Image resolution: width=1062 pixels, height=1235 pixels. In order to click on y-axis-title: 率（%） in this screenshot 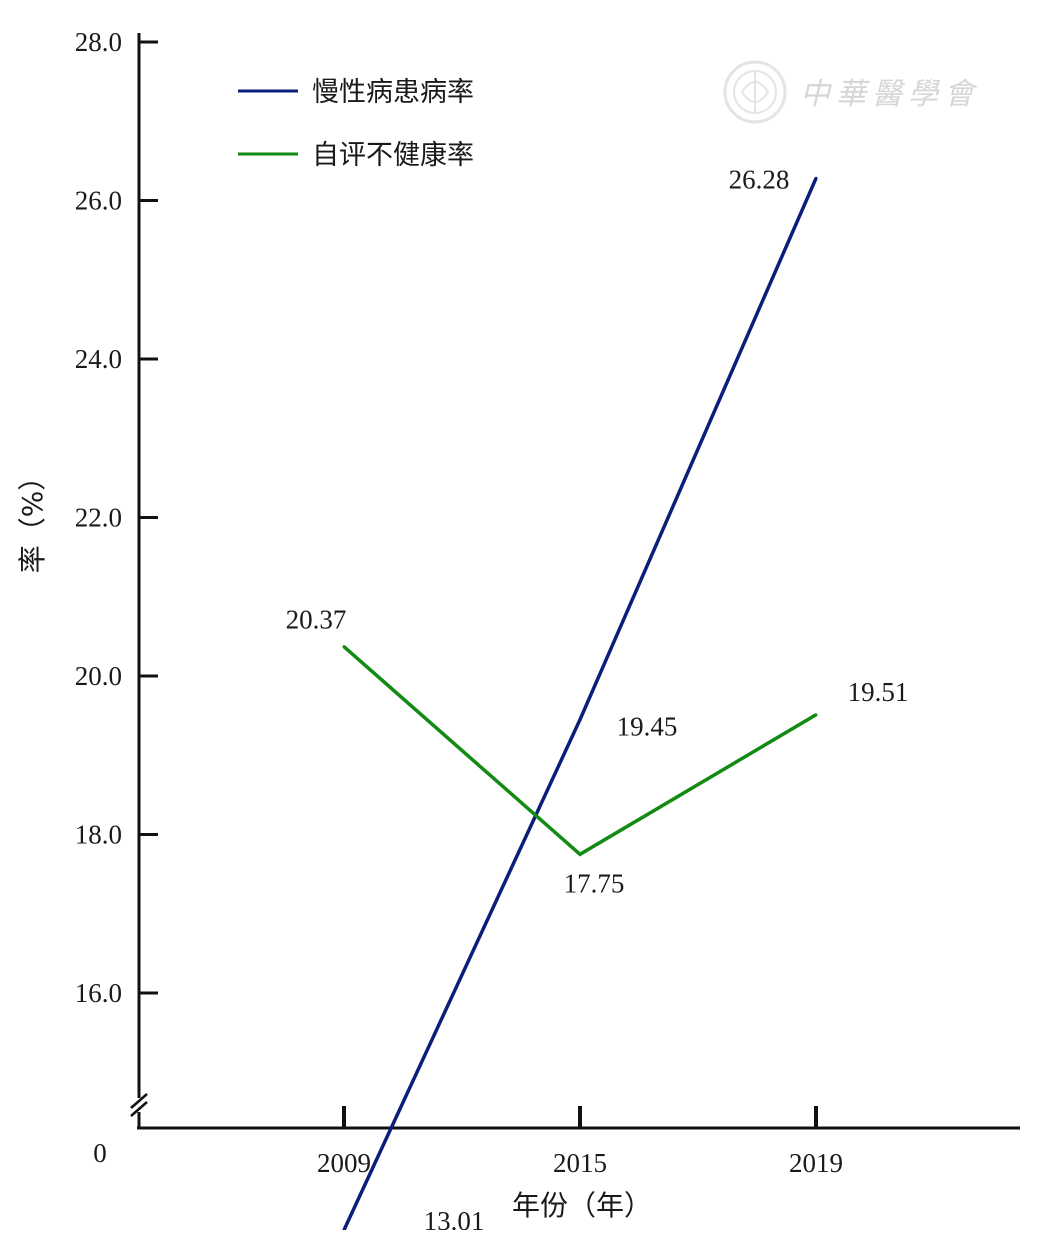, I will do `click(32, 518)`.